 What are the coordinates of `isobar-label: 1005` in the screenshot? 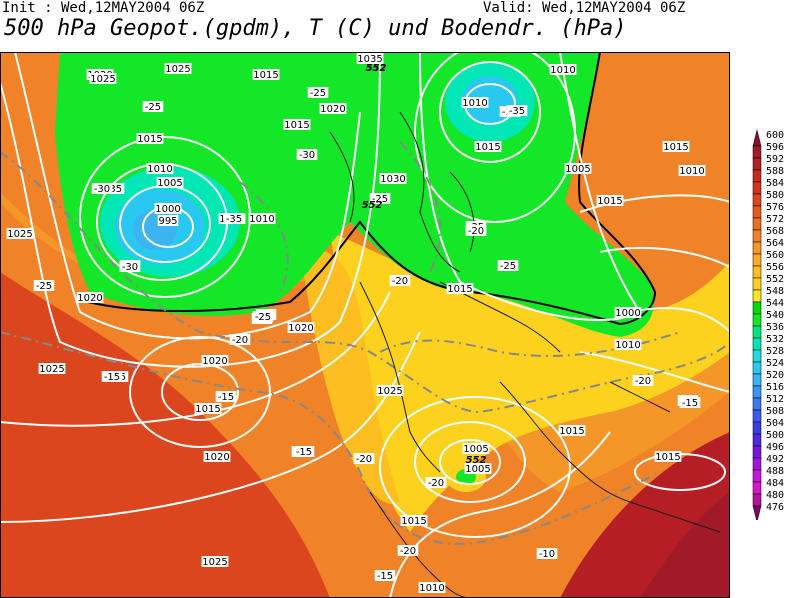 It's located at (478, 469).